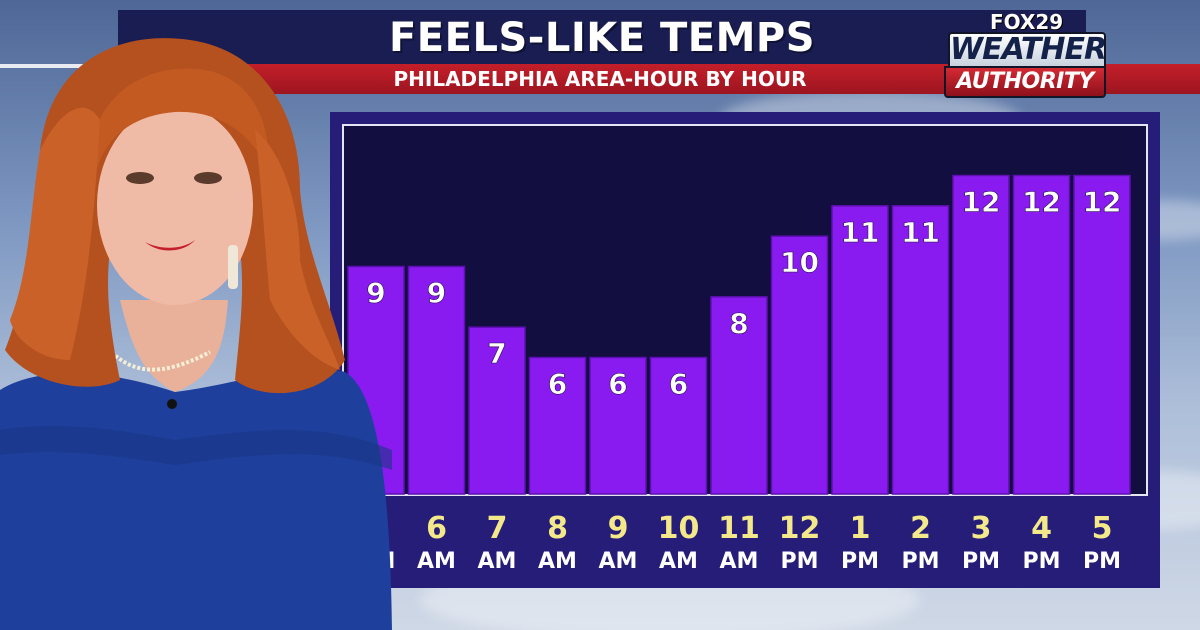 The width and height of the screenshot is (1200, 630). Describe the element at coordinates (496, 353) in the screenshot. I see `bar-value-label-2: 7` at that location.